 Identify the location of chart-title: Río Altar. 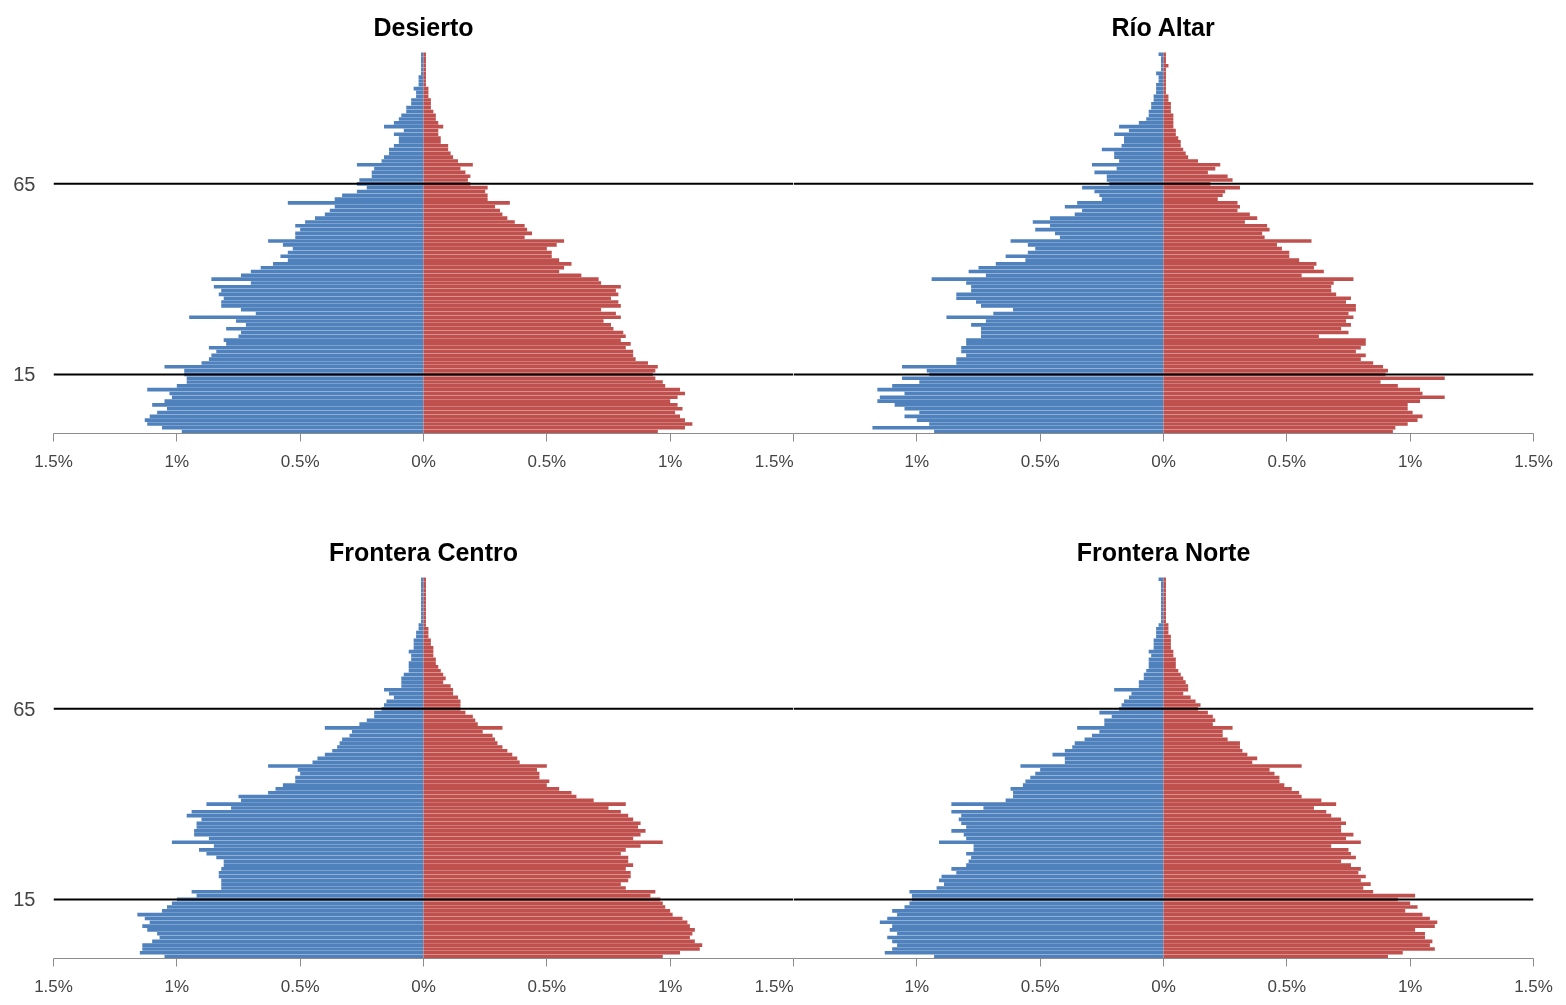
(1163, 26).